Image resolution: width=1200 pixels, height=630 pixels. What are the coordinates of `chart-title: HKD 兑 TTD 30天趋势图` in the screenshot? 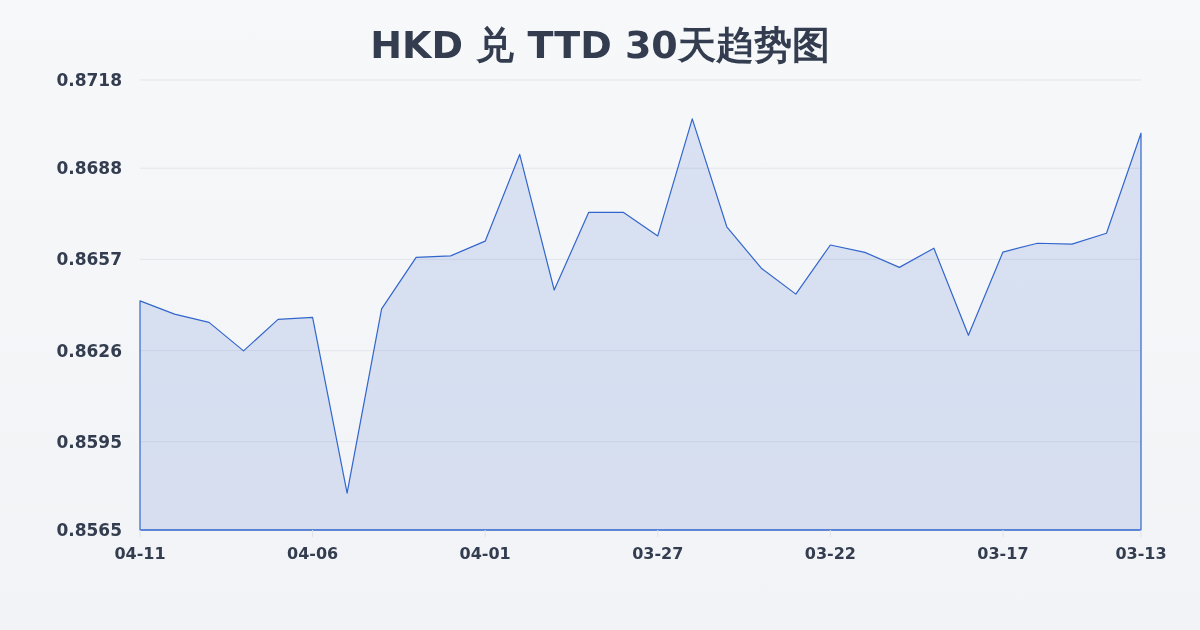 It's located at (600, 45).